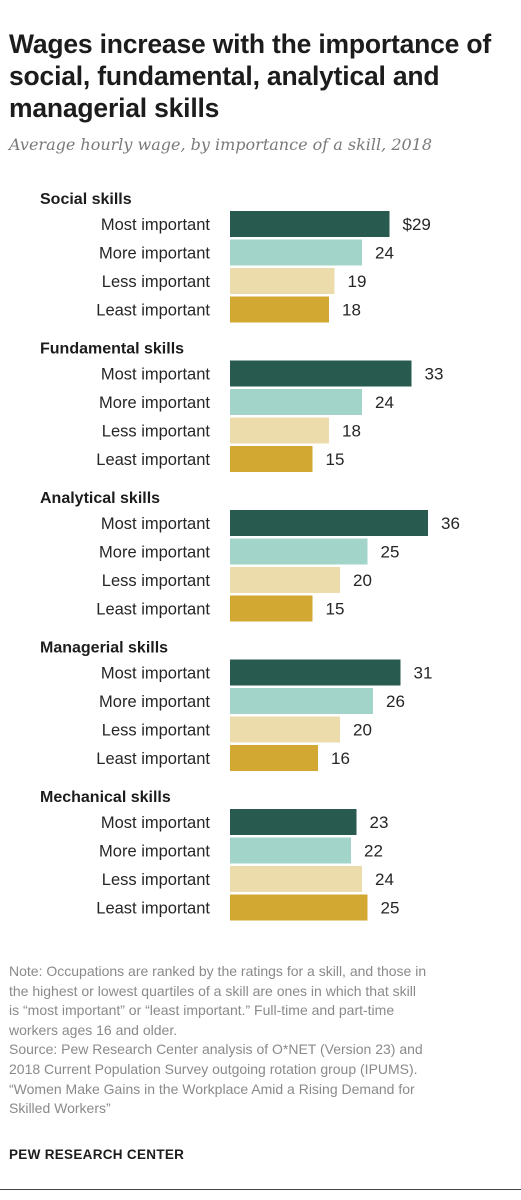 Image resolution: width=521 pixels, height=1200 pixels. What do you see at coordinates (100, 498) in the screenshot?
I see `group-title-analytical-skills: Analytical skills` at bounding box center [100, 498].